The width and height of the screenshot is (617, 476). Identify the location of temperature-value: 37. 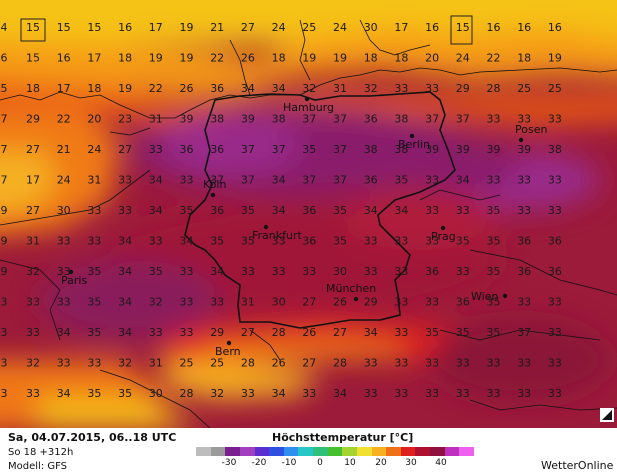
(432, 119).